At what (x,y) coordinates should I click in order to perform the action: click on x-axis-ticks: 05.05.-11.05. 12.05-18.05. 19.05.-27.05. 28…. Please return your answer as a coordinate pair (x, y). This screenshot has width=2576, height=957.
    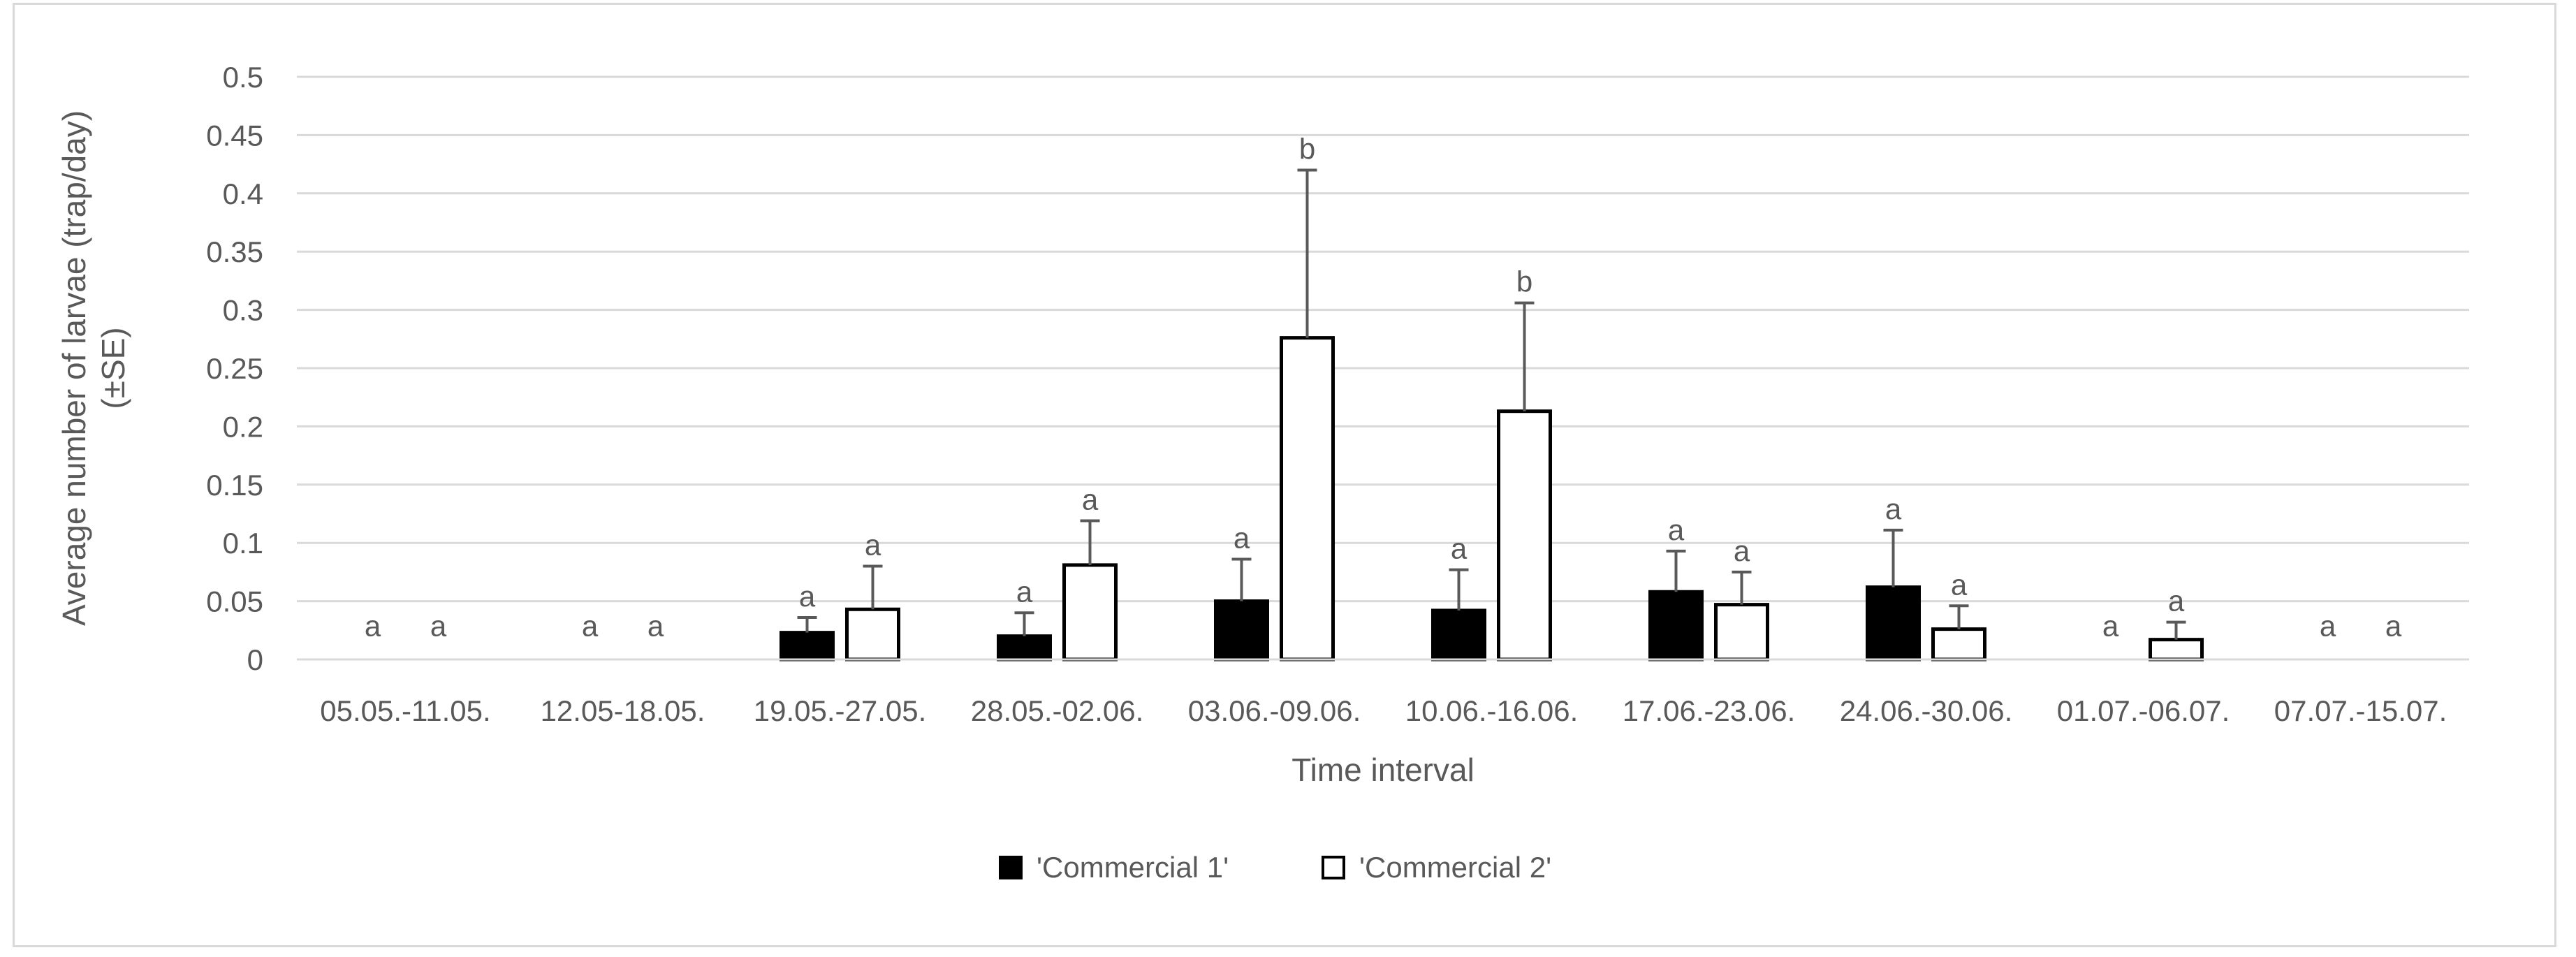
    Looking at the image, I should click on (1383, 710).